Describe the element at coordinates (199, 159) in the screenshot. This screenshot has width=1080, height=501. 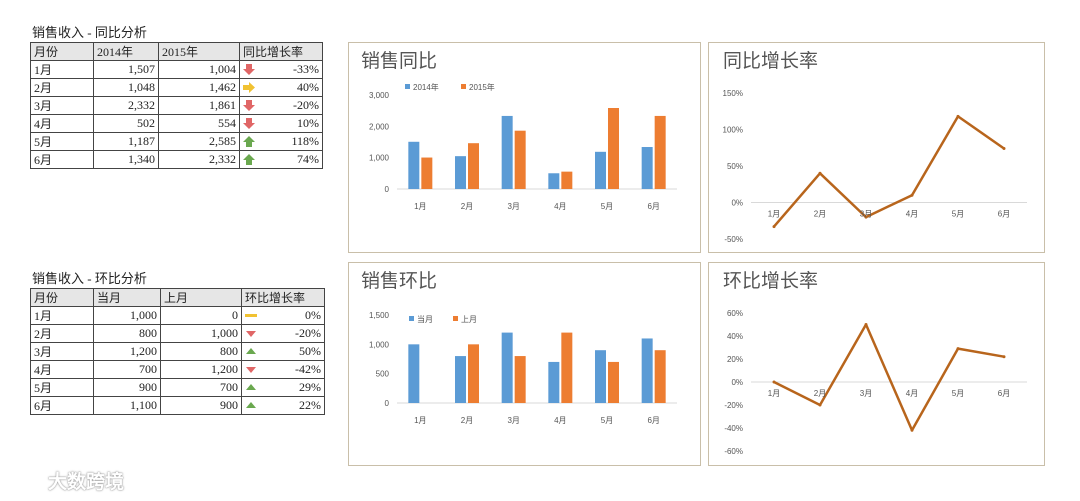
I see `cell-value-b: 2,332` at that location.